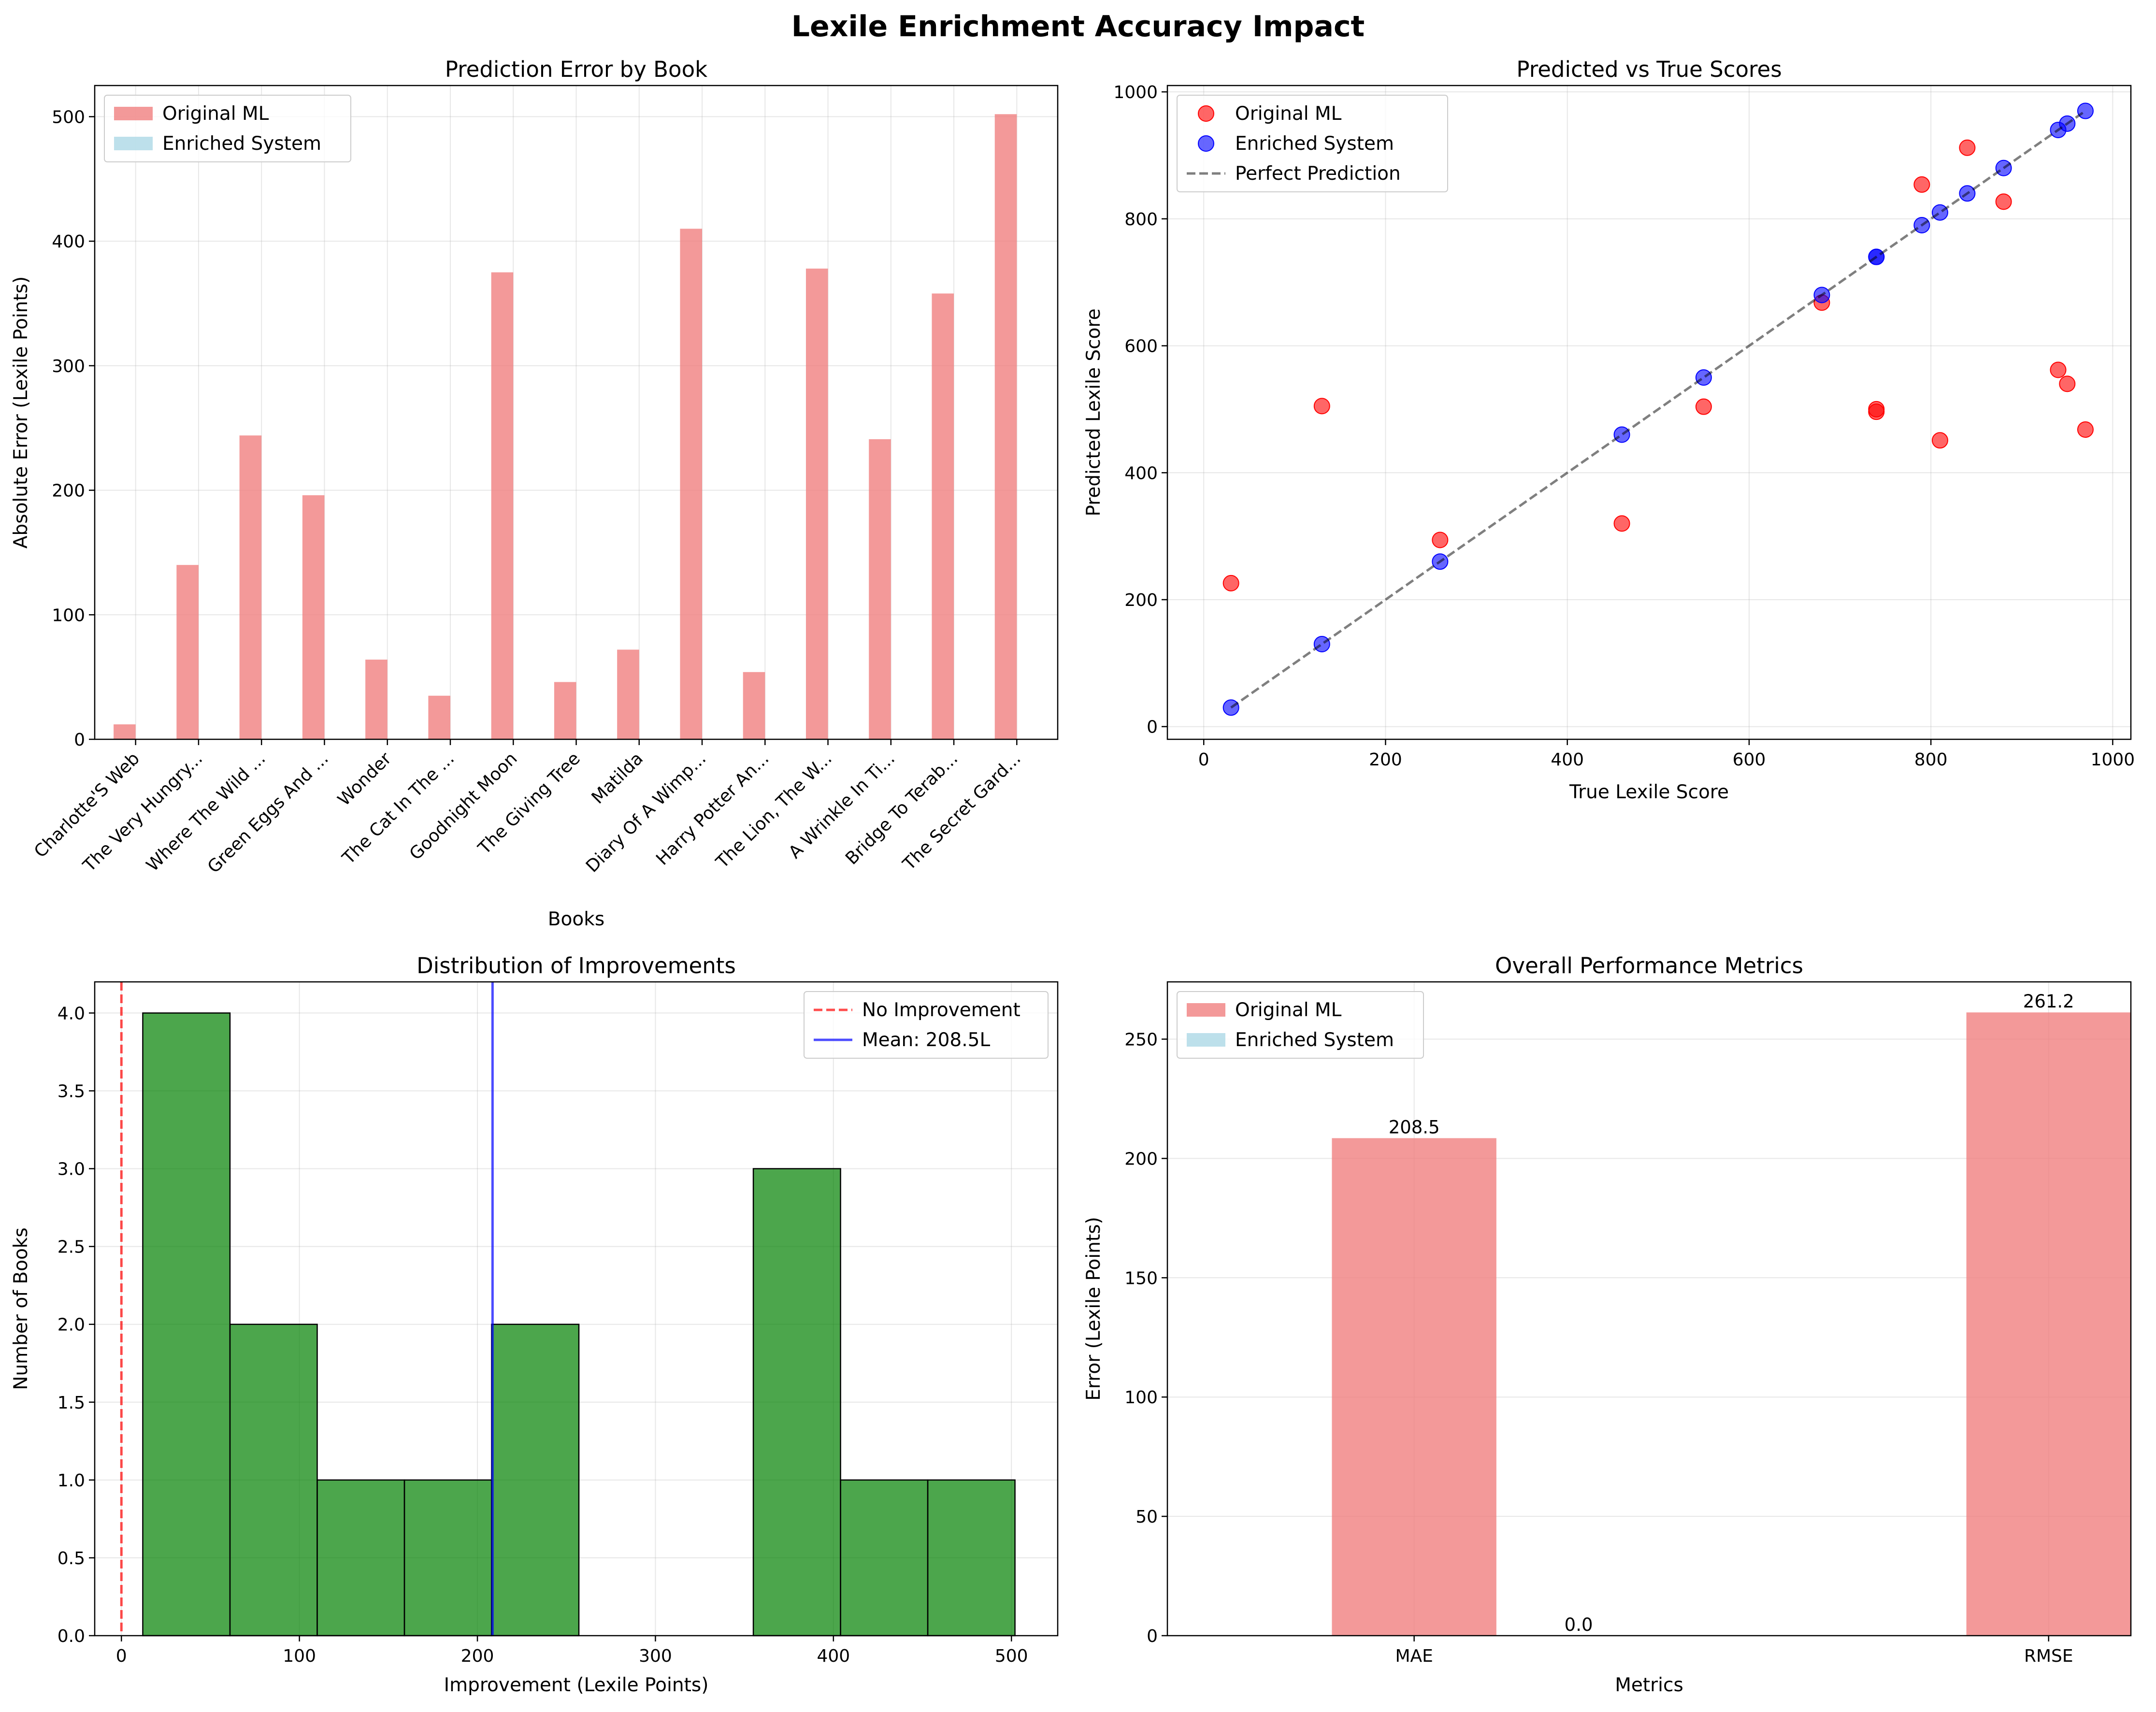 The height and width of the screenshot is (1712, 2156). I want to click on x-axis-label: Metrics, so click(1649, 1685).